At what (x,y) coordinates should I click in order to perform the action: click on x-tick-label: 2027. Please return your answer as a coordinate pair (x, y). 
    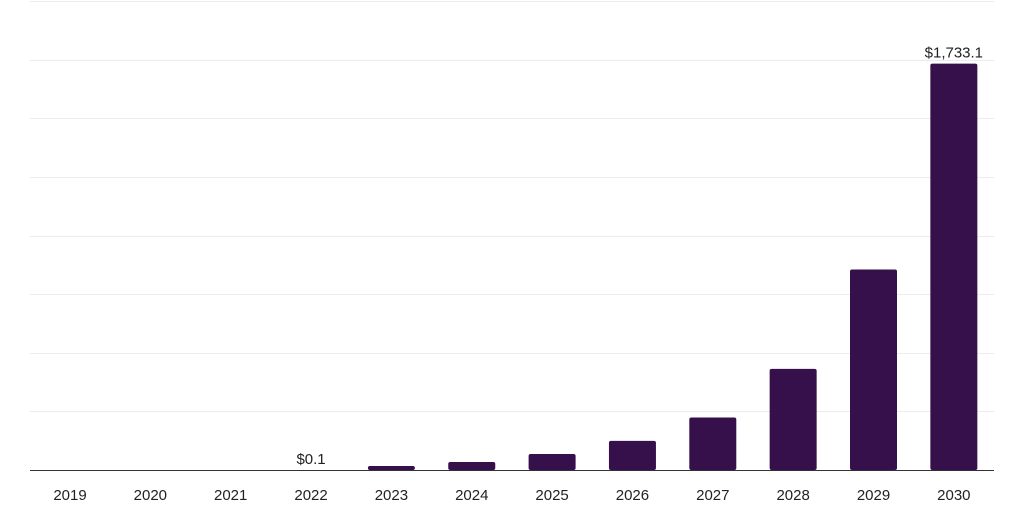
    Looking at the image, I should click on (712, 495).